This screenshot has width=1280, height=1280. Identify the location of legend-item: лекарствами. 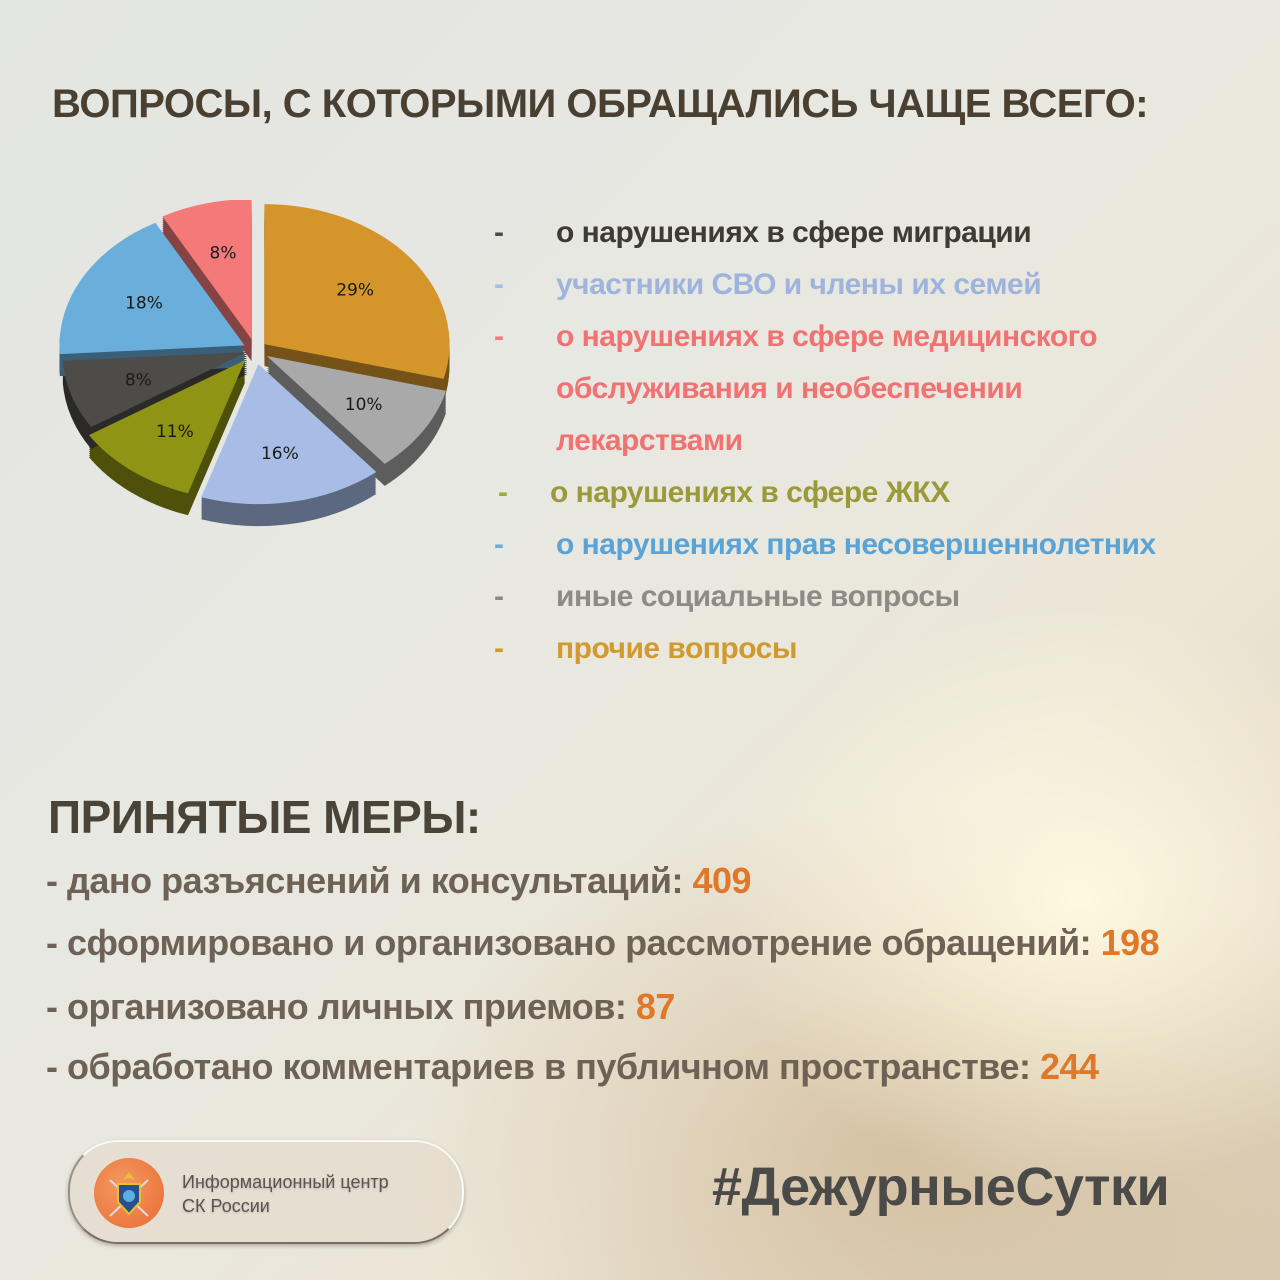
(864, 444).